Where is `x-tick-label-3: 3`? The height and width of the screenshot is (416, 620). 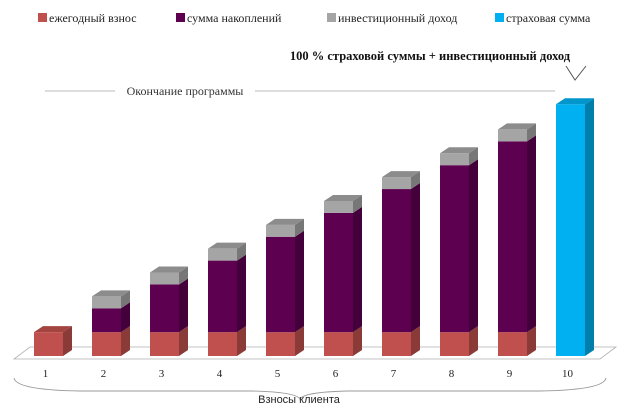 x-tick-label-3: 3 is located at coordinates (162, 374).